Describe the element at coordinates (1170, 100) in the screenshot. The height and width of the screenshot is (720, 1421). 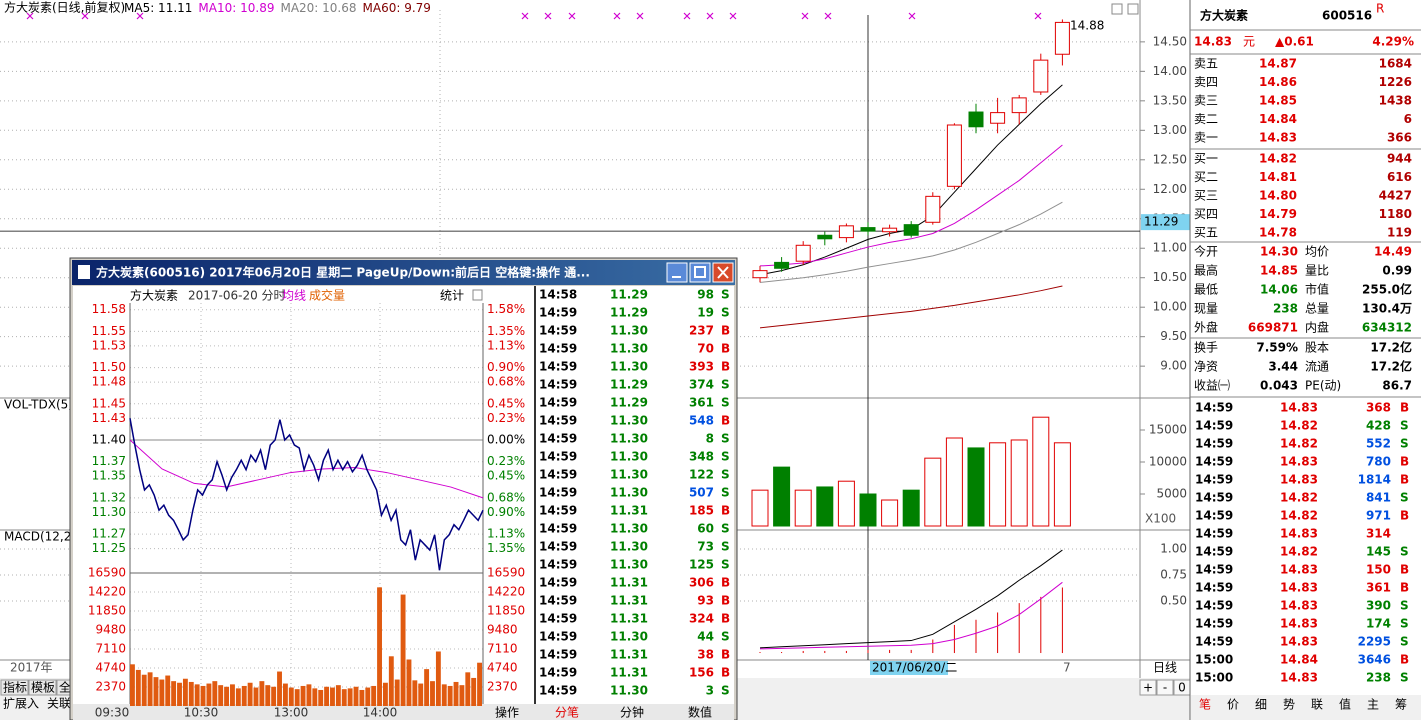
I see `y-tick-label: 13.50` at that location.